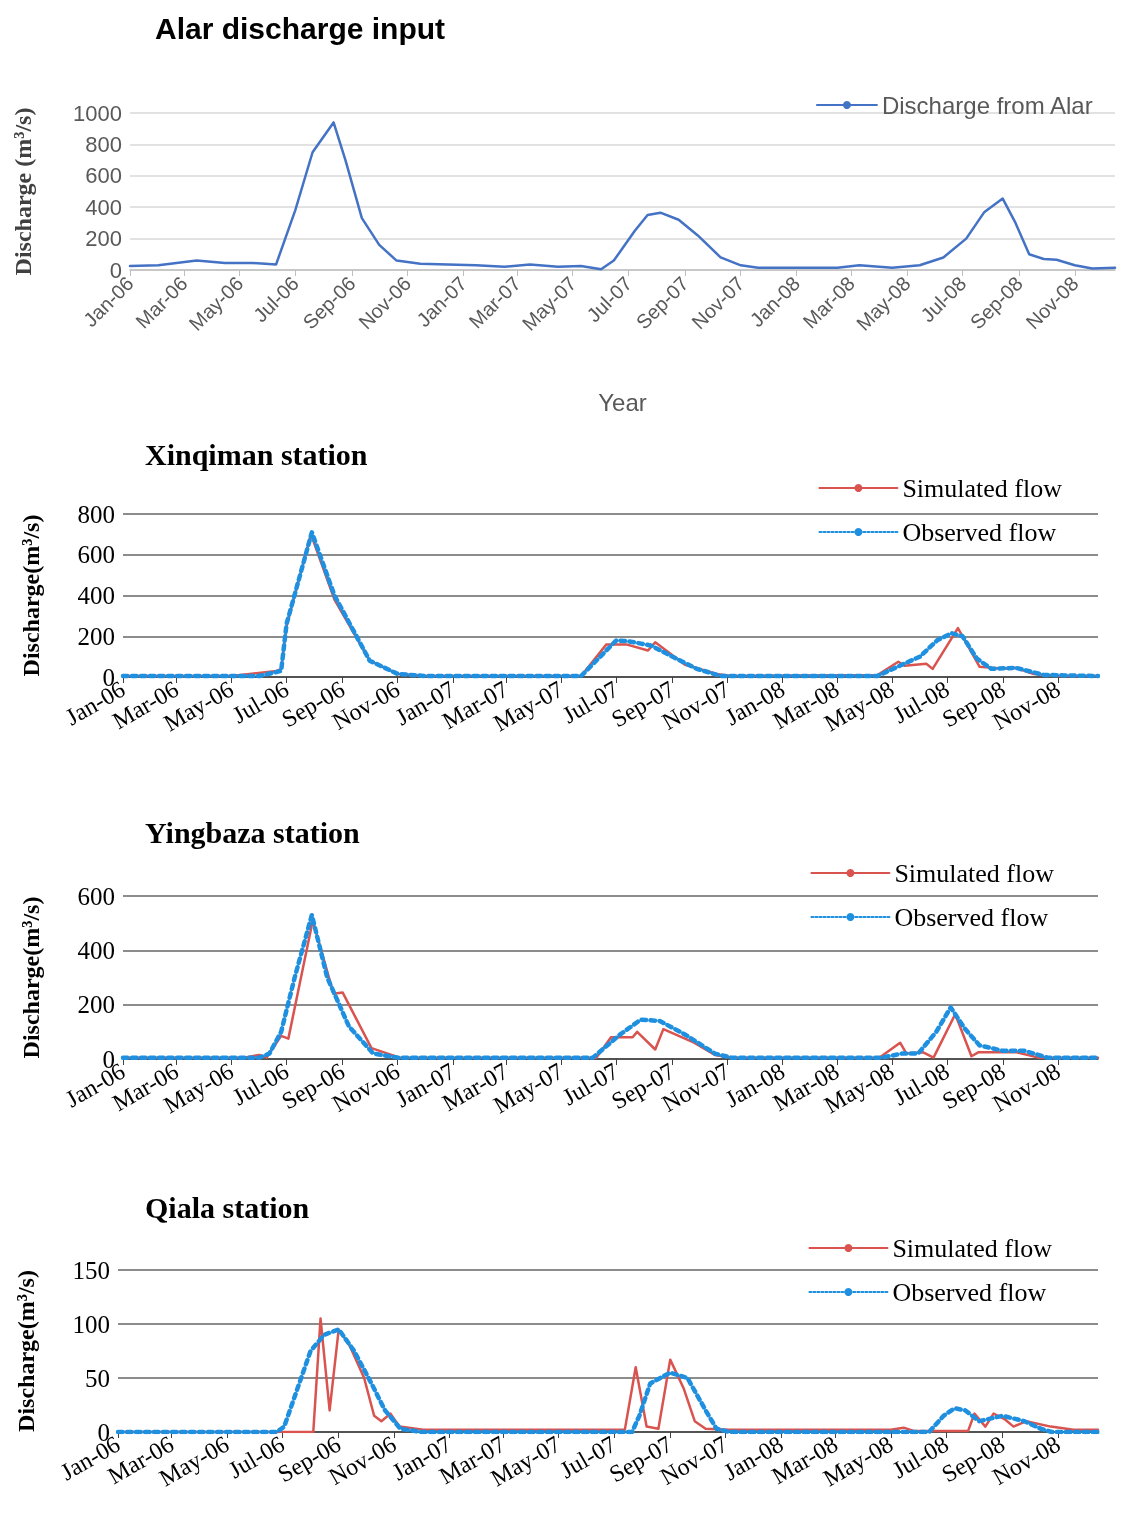  Describe the element at coordinates (300, 28) in the screenshot. I see `chart-title: Alar discharge input` at that location.